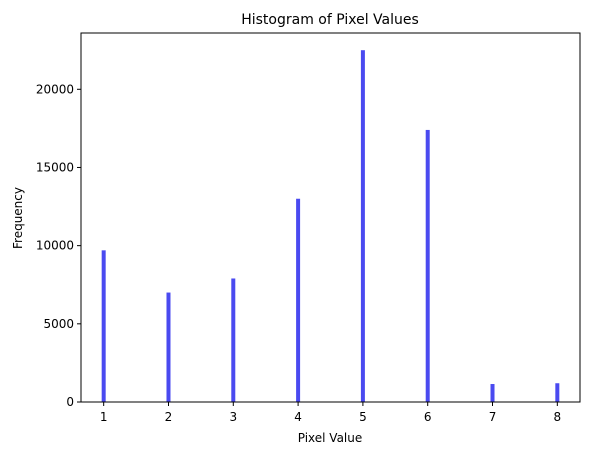 The height and width of the screenshot is (455, 589). What do you see at coordinates (55, 89) in the screenshot?
I see `y-tick-label: 20000` at bounding box center [55, 89].